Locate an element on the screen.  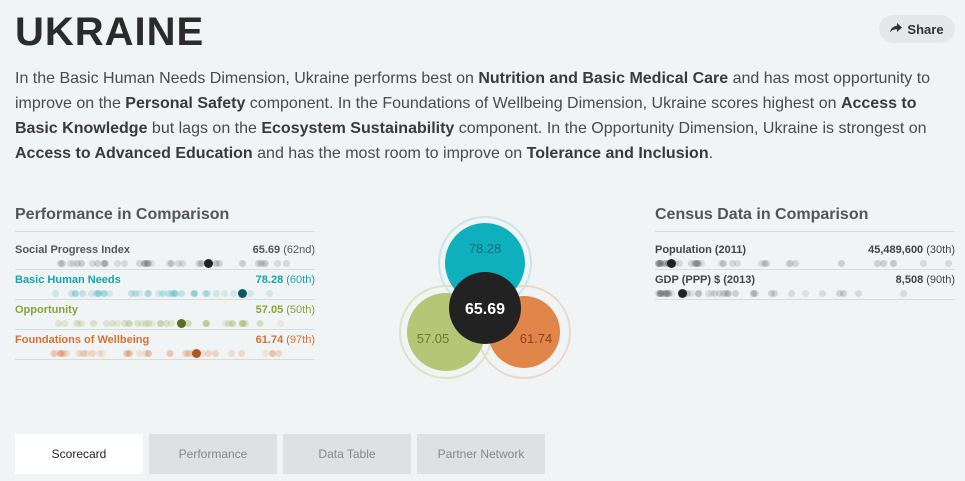
census-row-score: 45,489,600 is located at coordinates (896, 250).